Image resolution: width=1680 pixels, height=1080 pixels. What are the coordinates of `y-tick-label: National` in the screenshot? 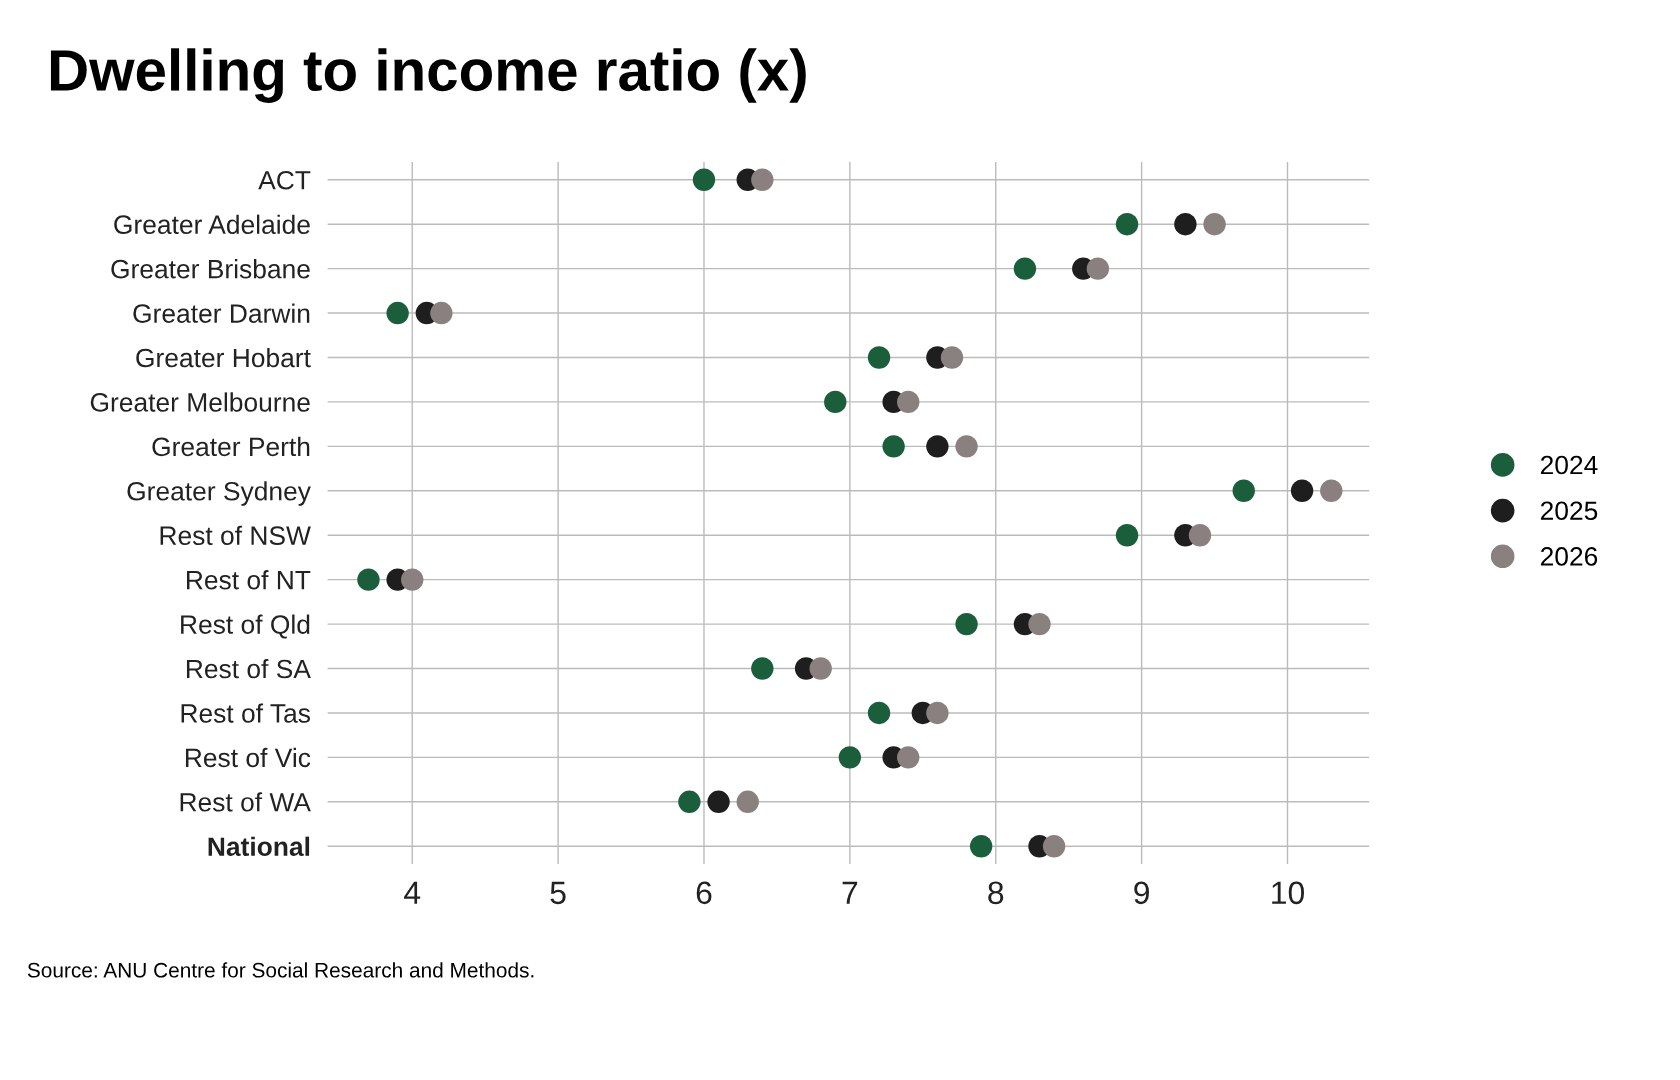 It's located at (259, 846).